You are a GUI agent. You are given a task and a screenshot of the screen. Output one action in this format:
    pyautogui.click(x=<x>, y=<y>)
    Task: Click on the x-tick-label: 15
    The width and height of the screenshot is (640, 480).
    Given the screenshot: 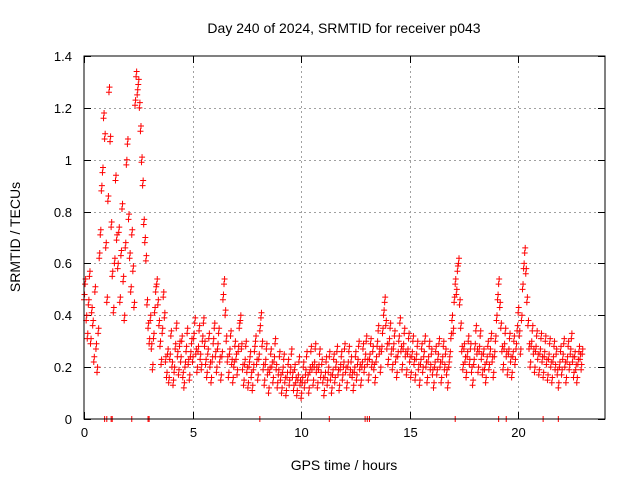 What is the action you would take?
    pyautogui.click(x=410, y=432)
    